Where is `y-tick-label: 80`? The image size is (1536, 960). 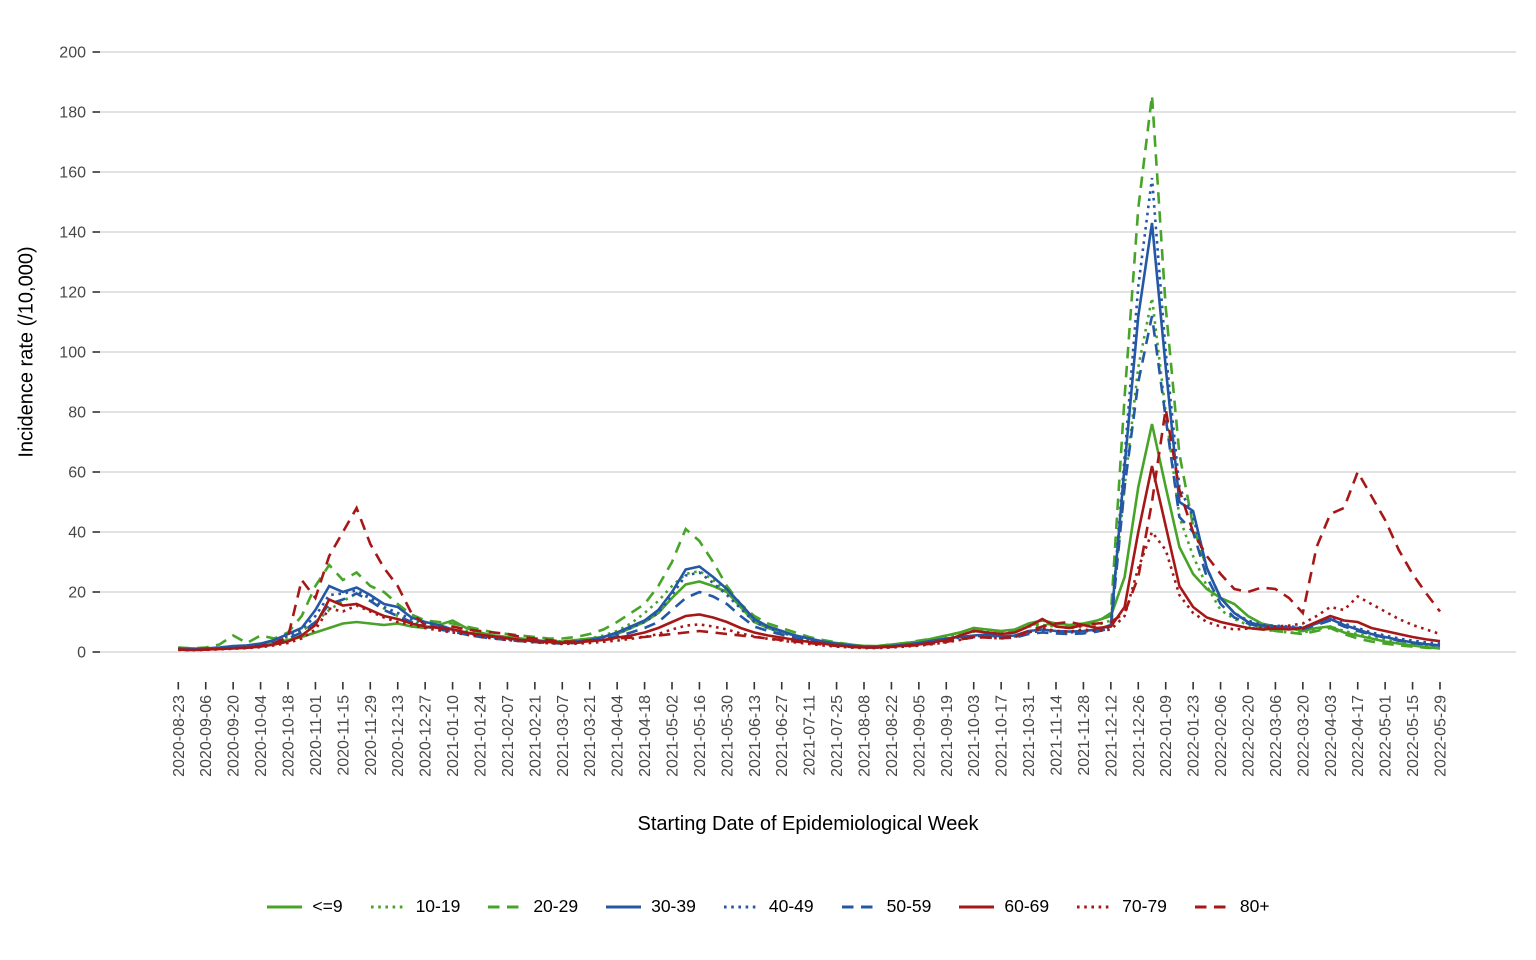
y-tick-label: 80 is located at coordinates (77, 413).